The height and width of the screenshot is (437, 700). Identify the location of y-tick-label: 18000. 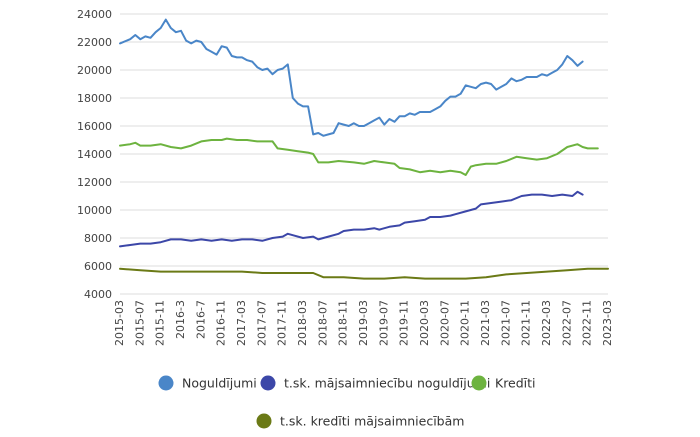
(94, 98).